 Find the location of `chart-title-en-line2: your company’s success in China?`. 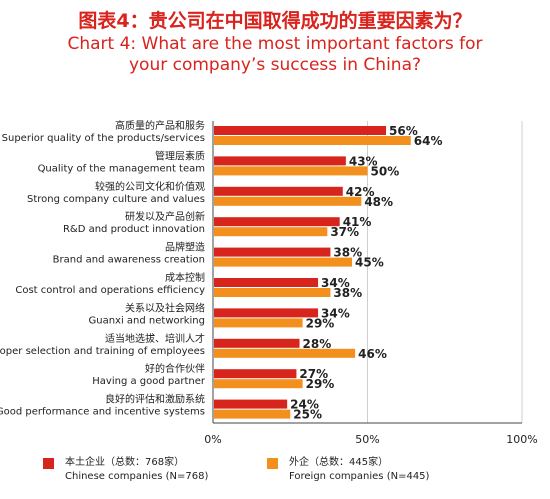

chart-title-en-line2: your company’s success in China? is located at coordinates (275, 65).